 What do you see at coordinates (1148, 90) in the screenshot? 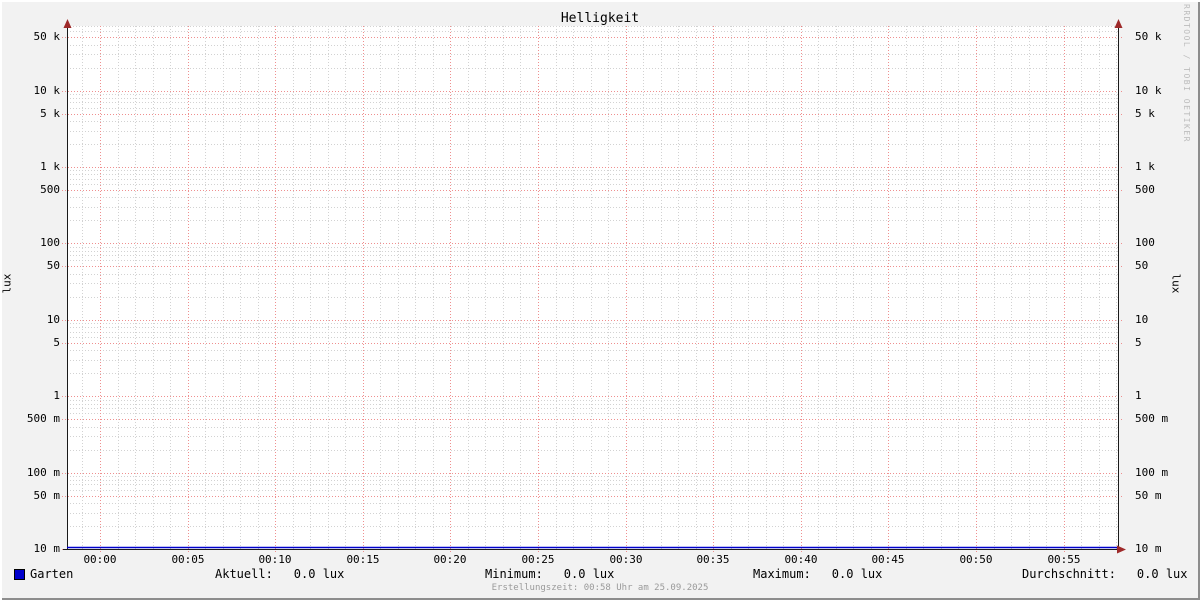
I see `y-tick-label-right: 10 k` at bounding box center [1148, 90].